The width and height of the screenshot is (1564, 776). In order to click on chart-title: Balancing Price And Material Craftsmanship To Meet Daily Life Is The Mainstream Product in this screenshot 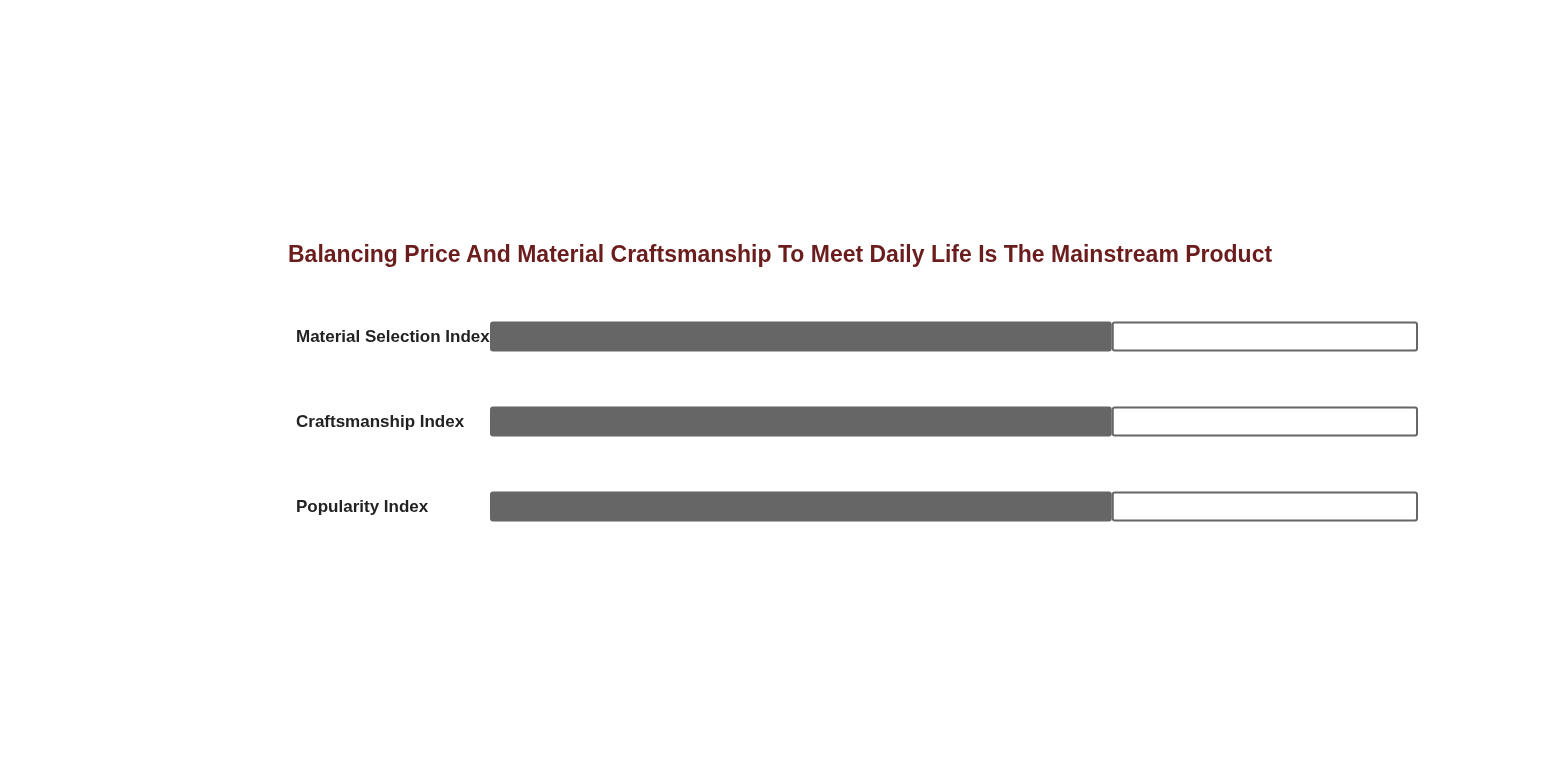, I will do `click(780, 253)`.